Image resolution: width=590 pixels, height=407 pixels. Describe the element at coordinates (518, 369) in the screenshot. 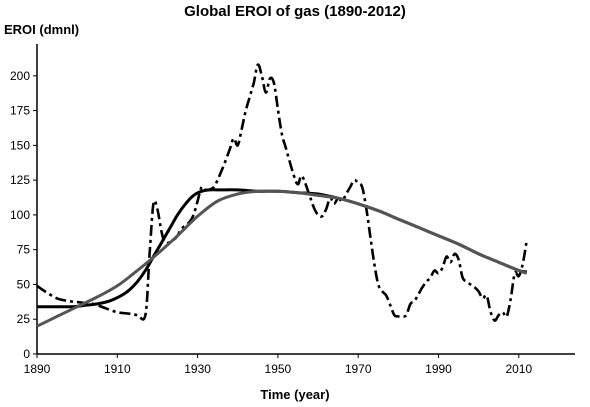

I see `x-tick-label: 2010` at that location.